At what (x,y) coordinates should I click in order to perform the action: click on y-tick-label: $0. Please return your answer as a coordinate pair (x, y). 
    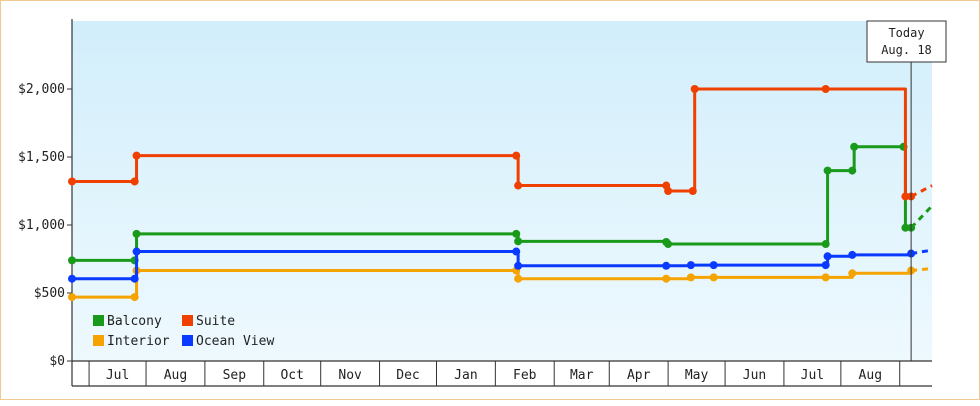
    Looking at the image, I should click on (57, 361).